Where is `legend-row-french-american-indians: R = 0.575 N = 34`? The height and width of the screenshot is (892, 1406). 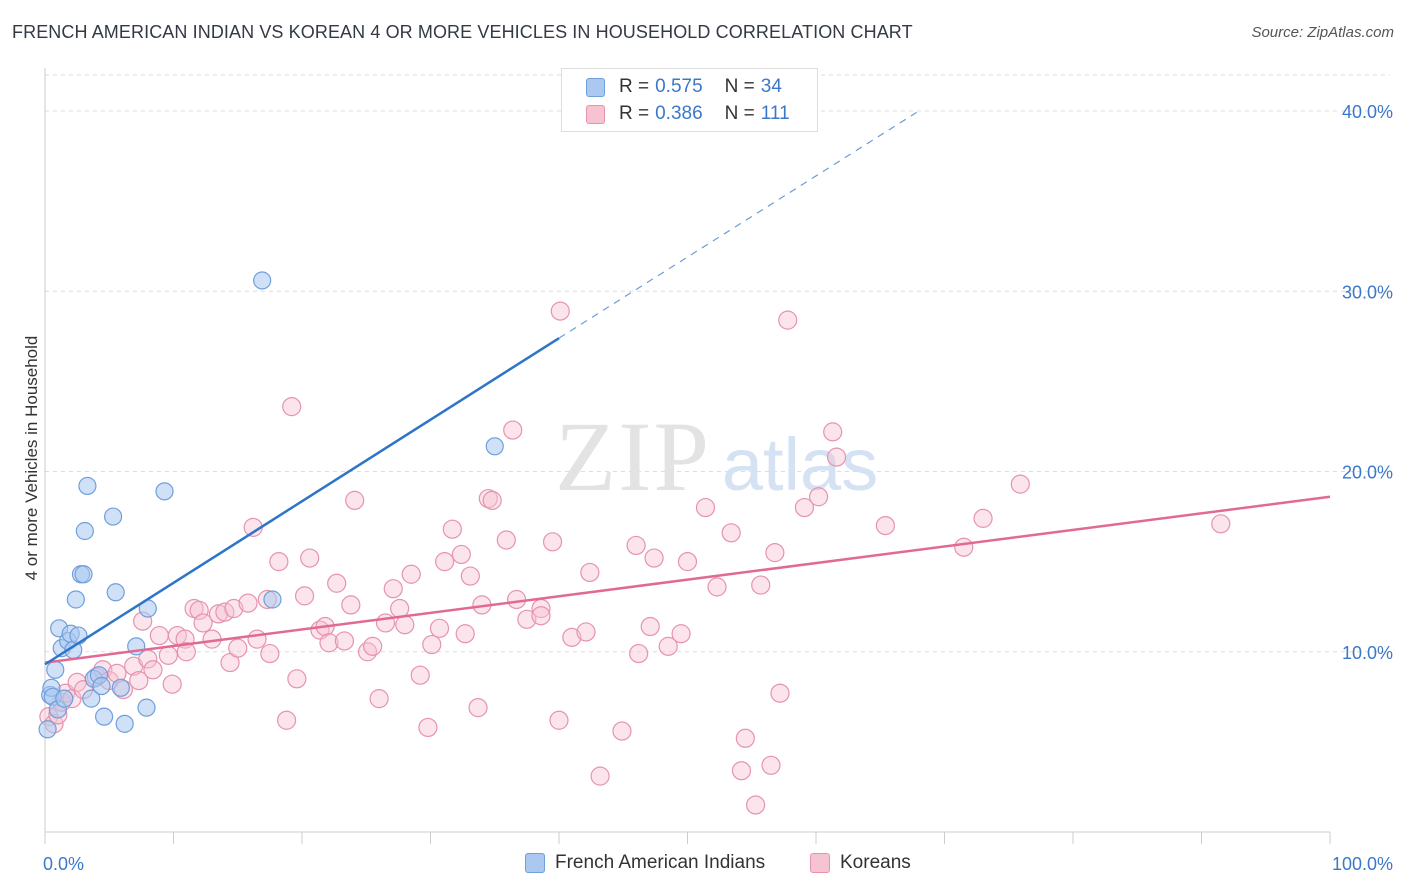
legend-row-french-american-indians: R = 0.575 N = 34 is located at coordinates (684, 87).